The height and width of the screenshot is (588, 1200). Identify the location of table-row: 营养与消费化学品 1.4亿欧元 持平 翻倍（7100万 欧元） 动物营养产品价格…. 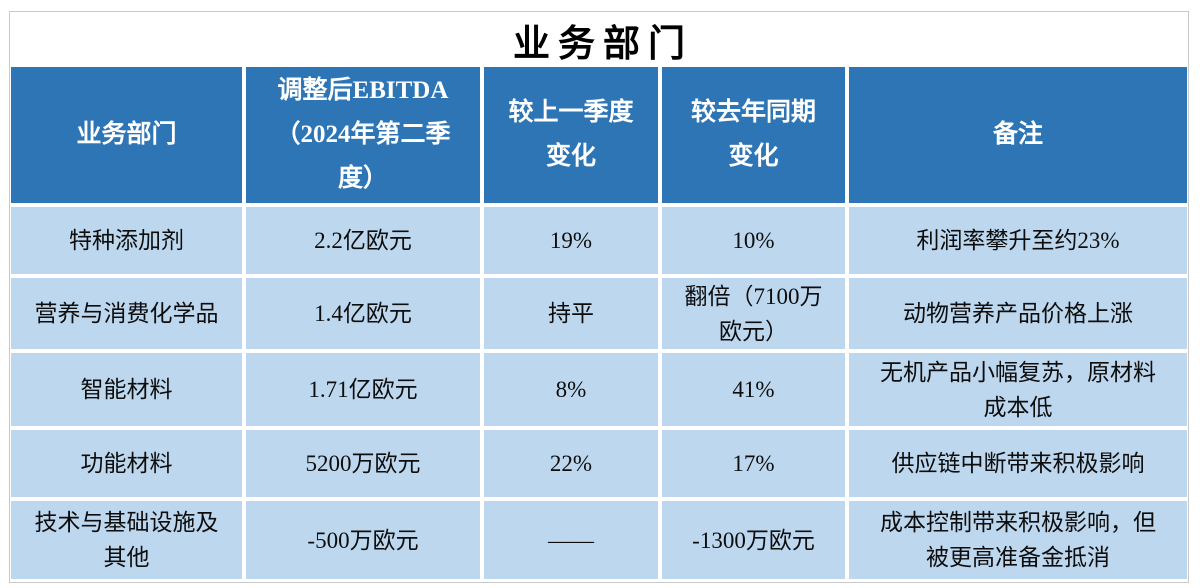
(599, 313).